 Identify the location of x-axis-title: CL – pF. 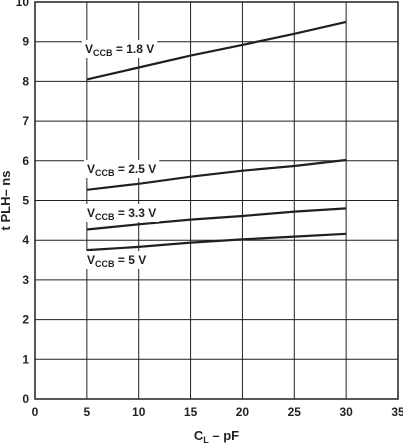
(216, 436).